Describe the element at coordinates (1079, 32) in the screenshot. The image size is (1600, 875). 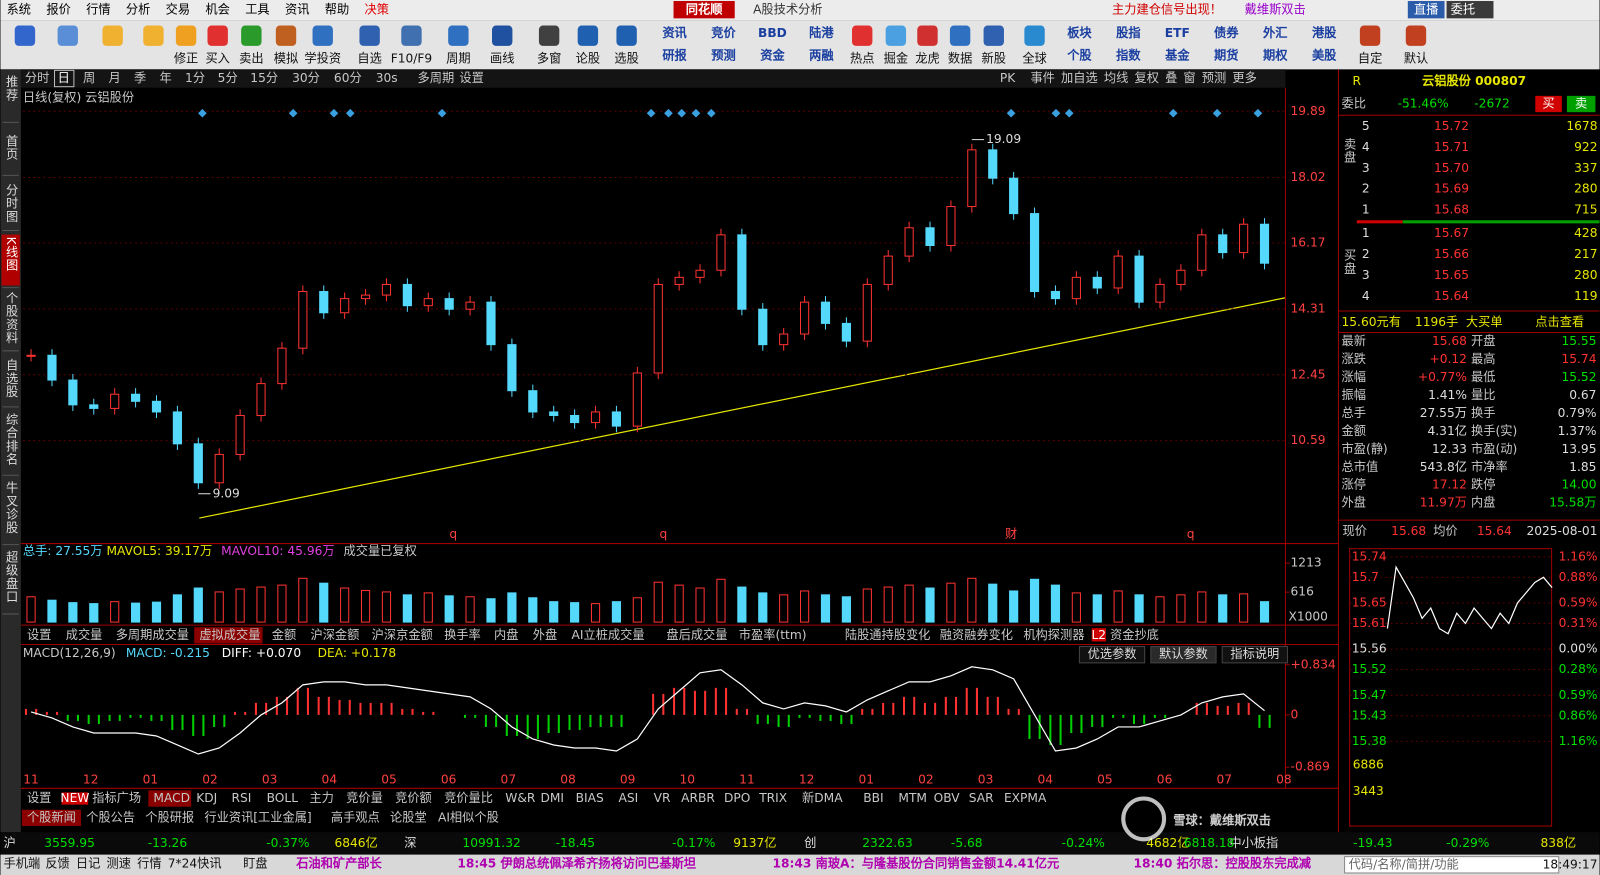
I see `toolbar-grid-item: 板块` at that location.